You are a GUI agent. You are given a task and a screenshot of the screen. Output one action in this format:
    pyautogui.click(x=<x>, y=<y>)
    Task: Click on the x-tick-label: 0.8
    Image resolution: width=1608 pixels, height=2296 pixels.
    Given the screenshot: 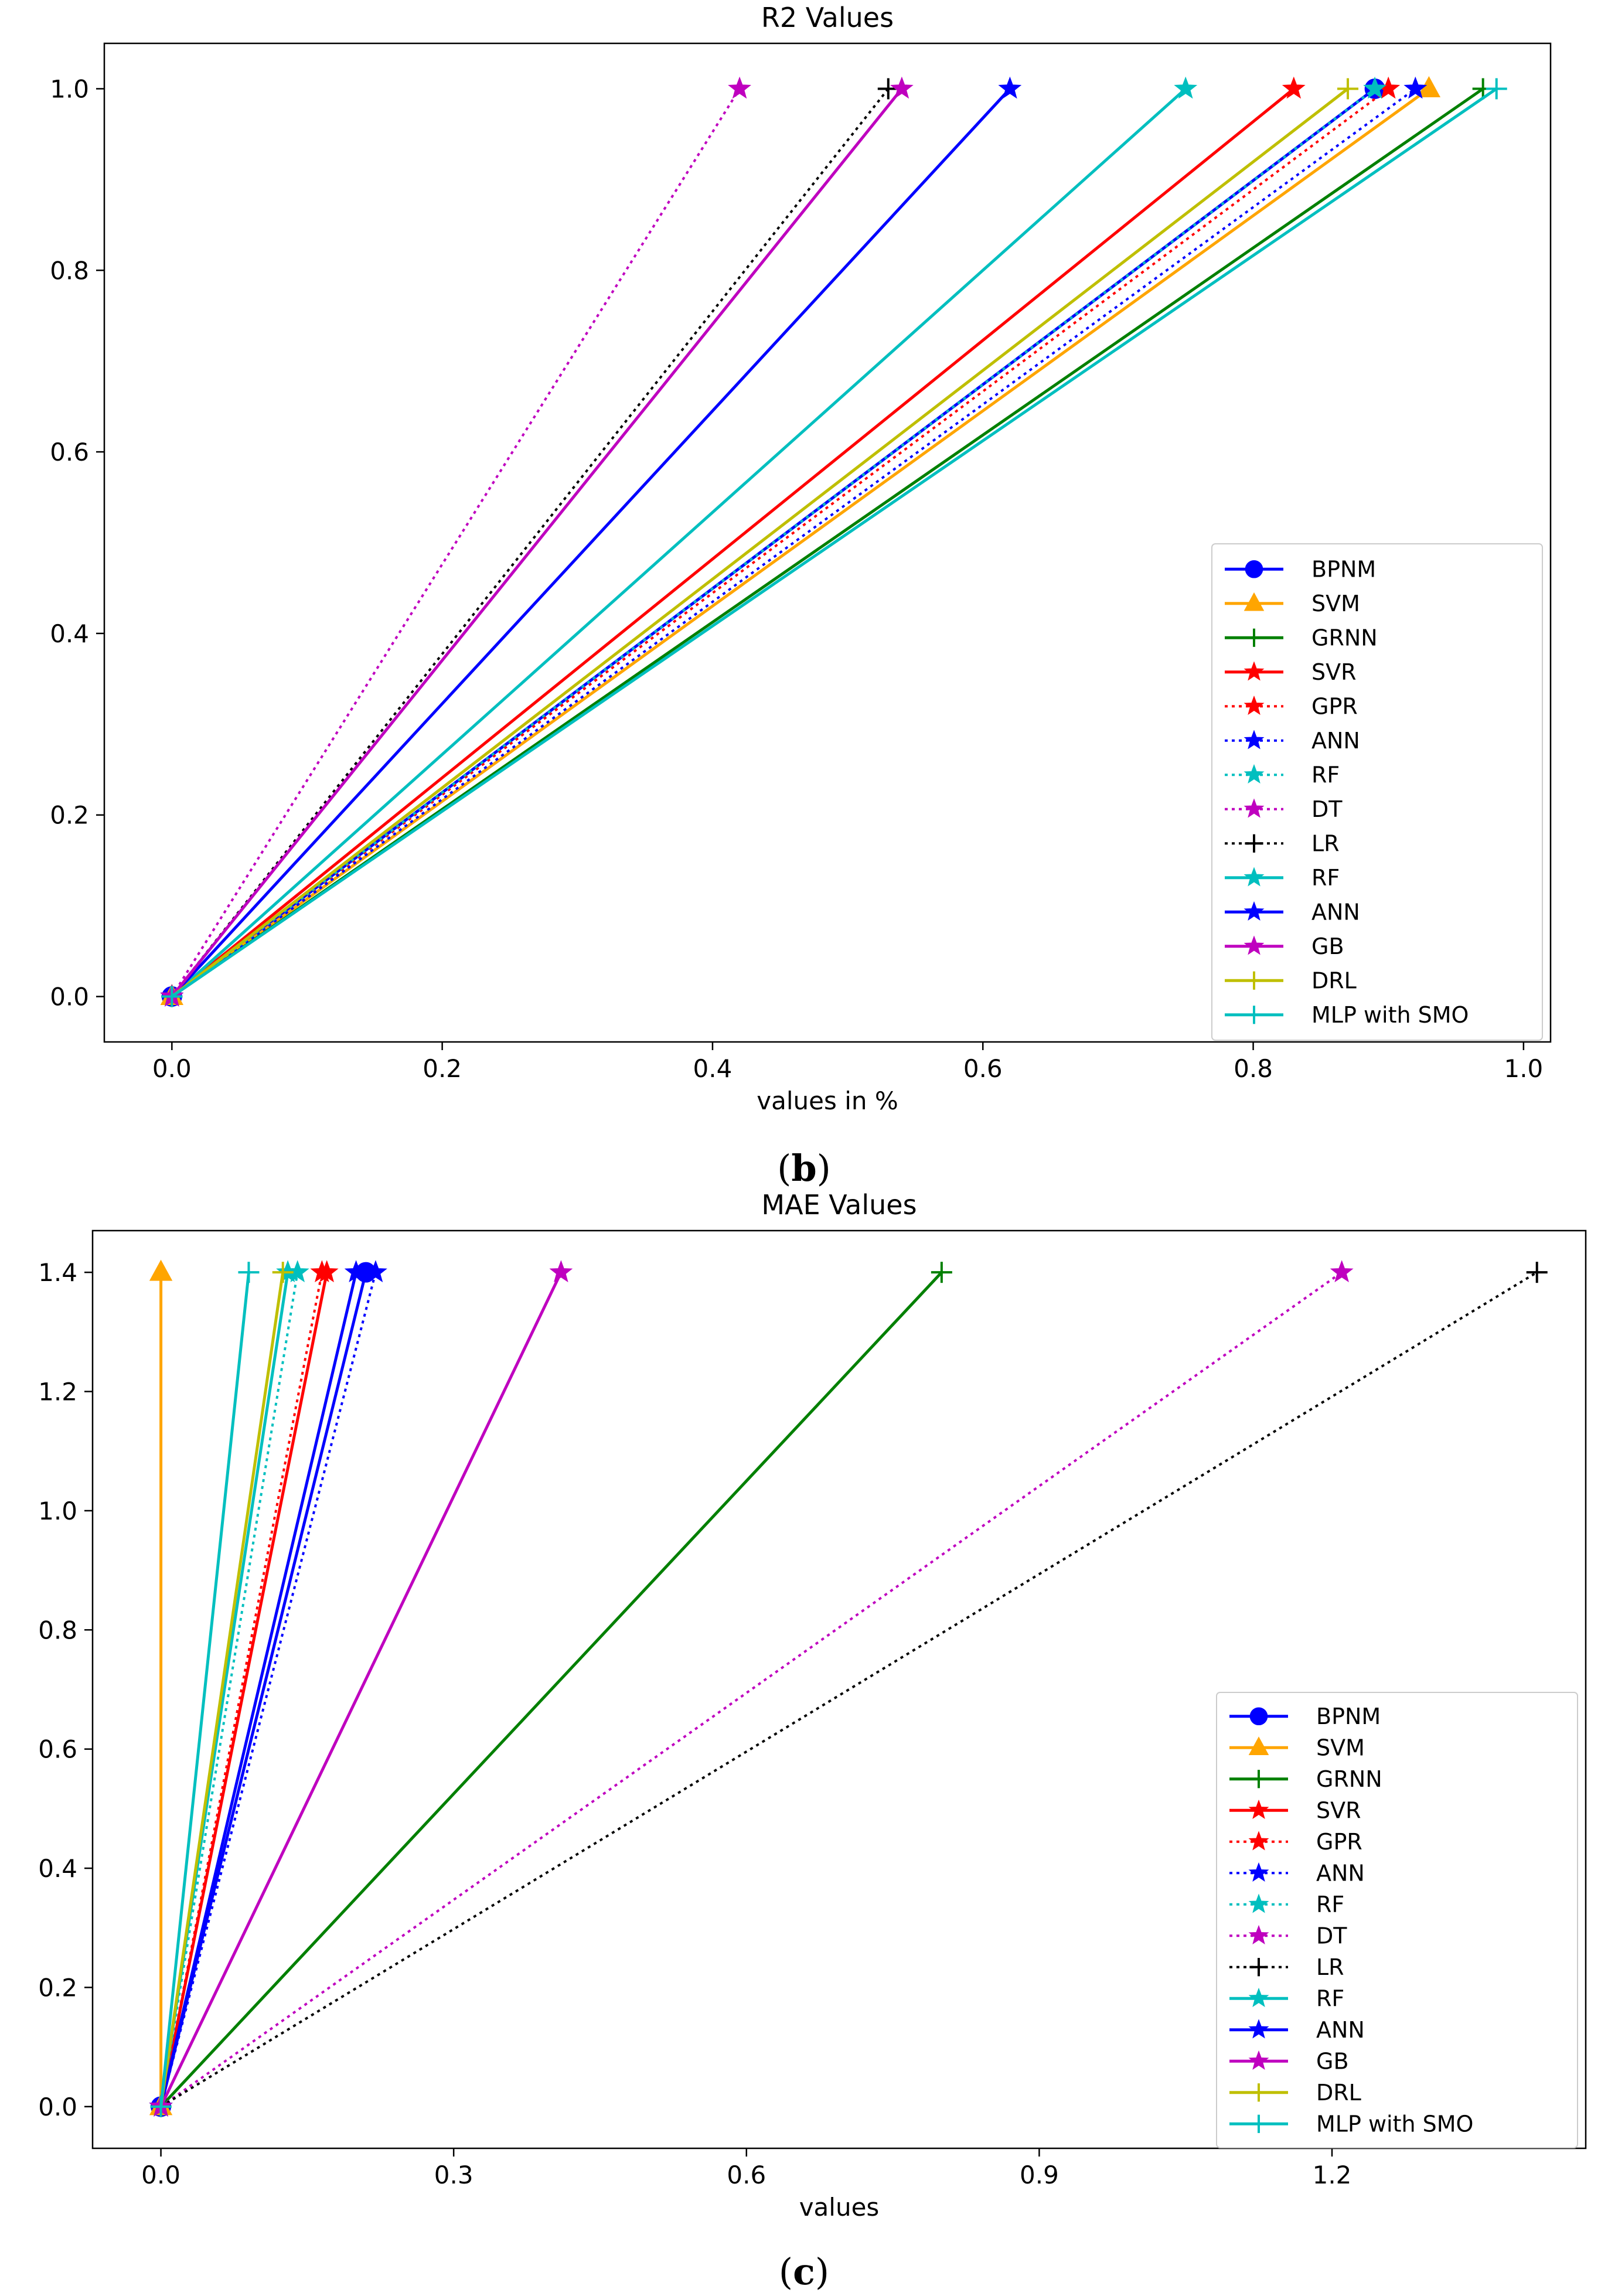 What is the action you would take?
    pyautogui.click(x=1253, y=1068)
    